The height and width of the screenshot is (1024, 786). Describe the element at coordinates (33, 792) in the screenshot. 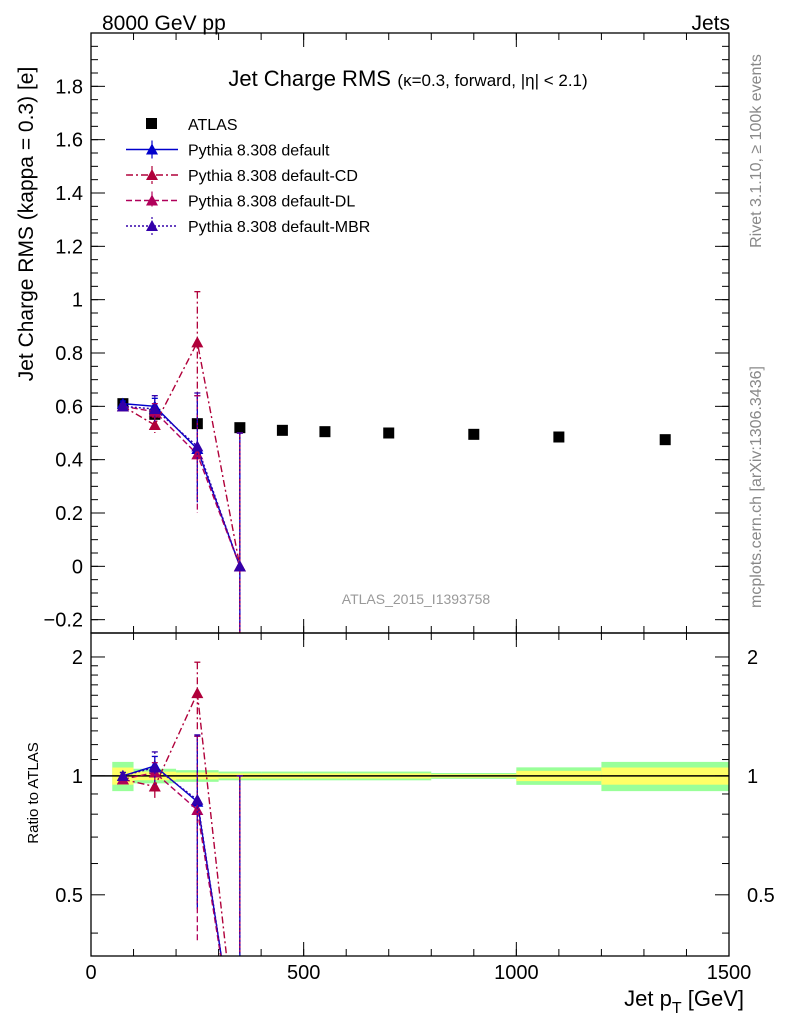

I see `ratio-ylabel: Ratio to ATLAS` at that location.